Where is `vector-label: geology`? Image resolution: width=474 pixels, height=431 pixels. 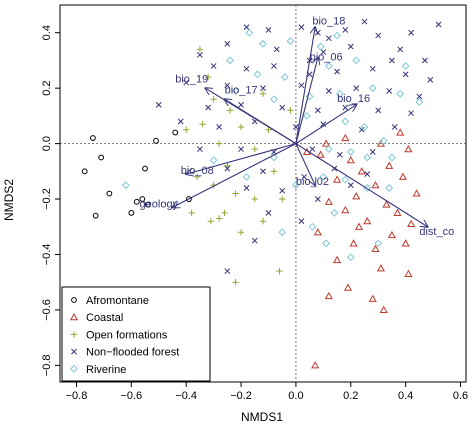
vector-label: geology is located at coordinates (159, 204).